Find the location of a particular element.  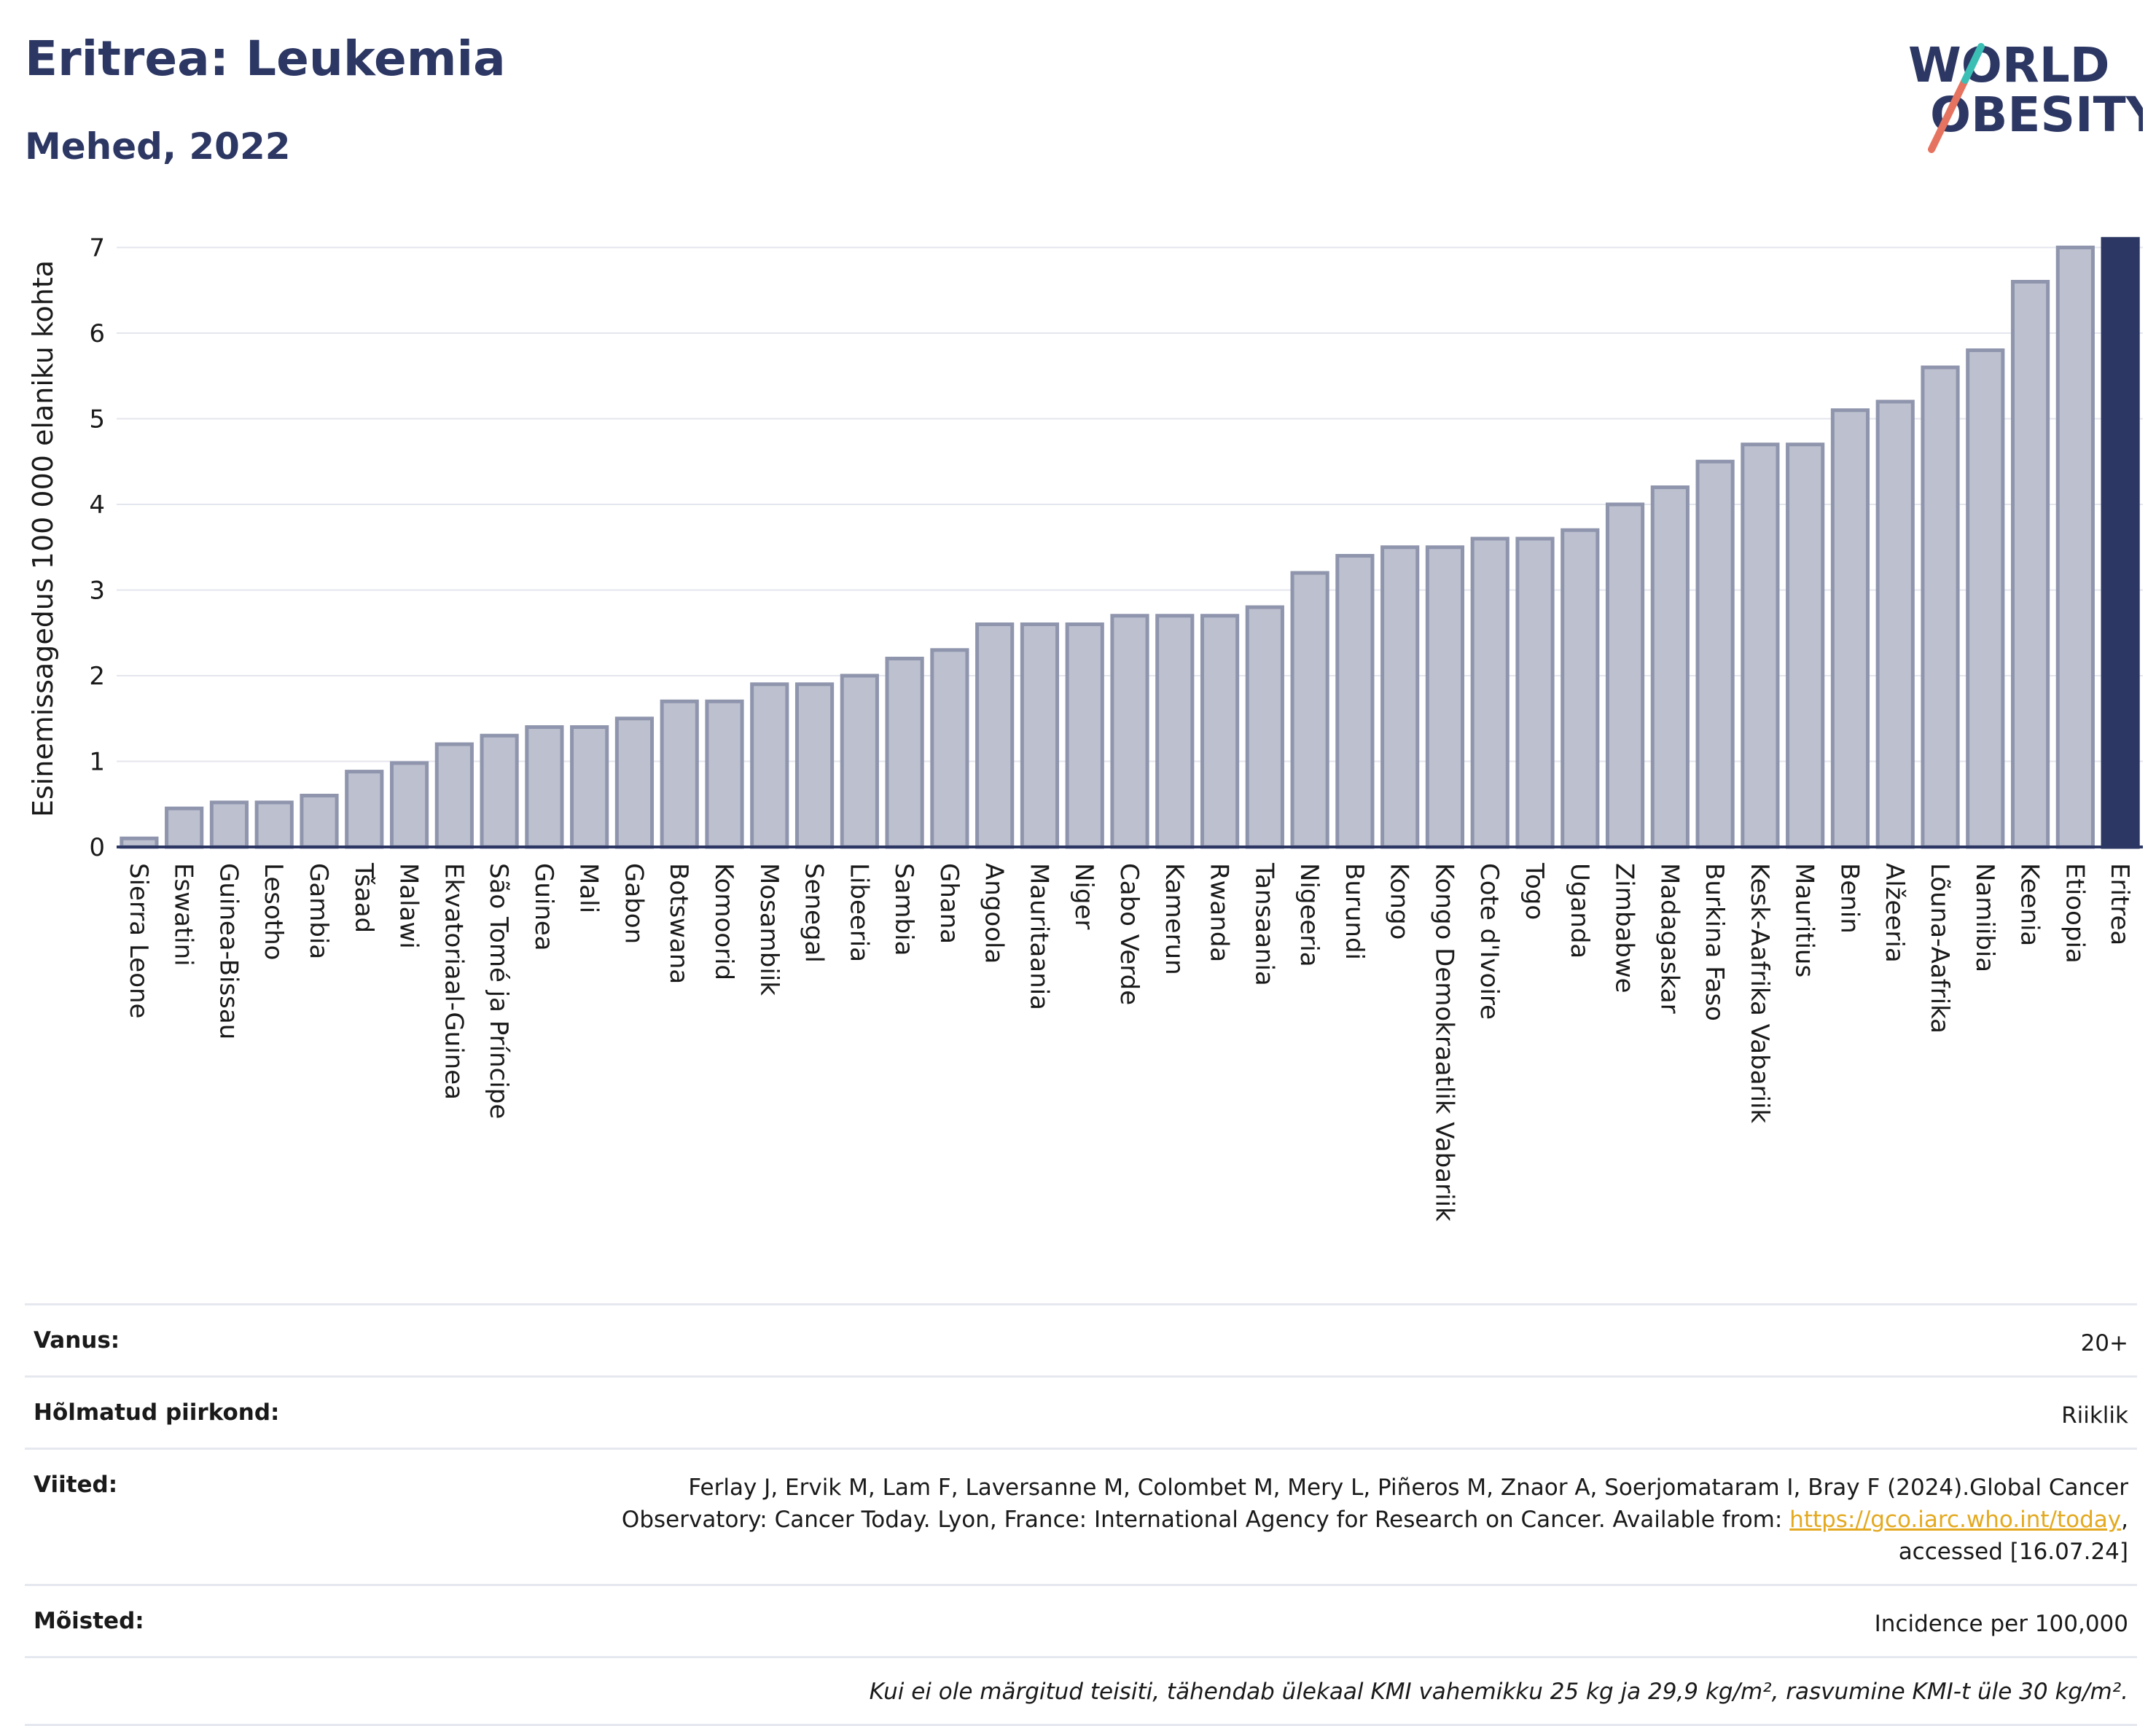

age-value: 20+ is located at coordinates (2104, 1343).